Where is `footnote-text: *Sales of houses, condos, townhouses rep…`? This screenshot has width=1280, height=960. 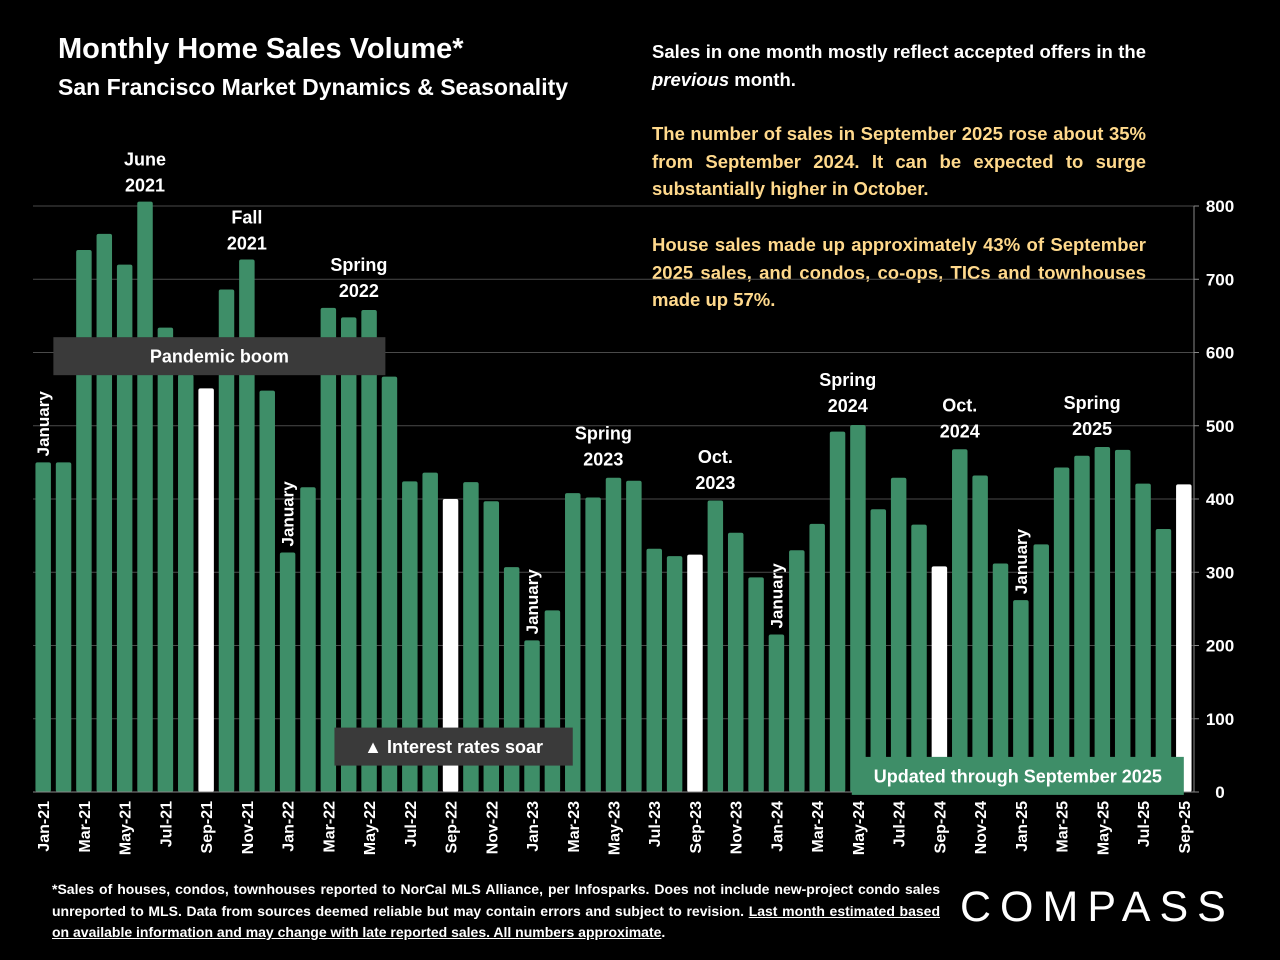 footnote-text: *Sales of houses, condos, townhouses rep… is located at coordinates (496, 900).